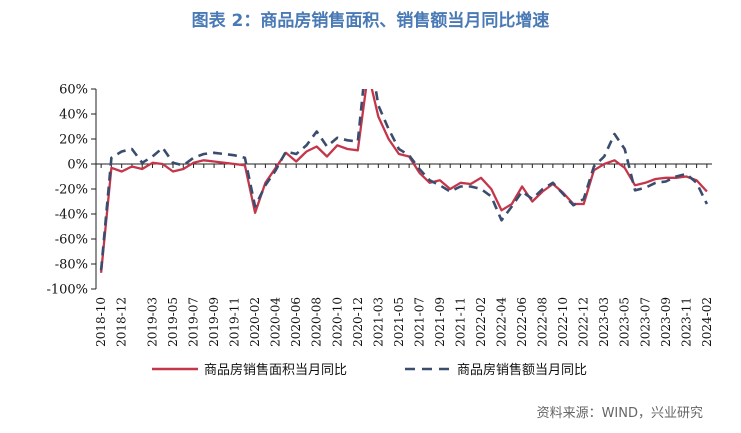  Describe the element at coordinates (214, 322) in the screenshot. I see `x-tick-label: 2019-09` at that location.